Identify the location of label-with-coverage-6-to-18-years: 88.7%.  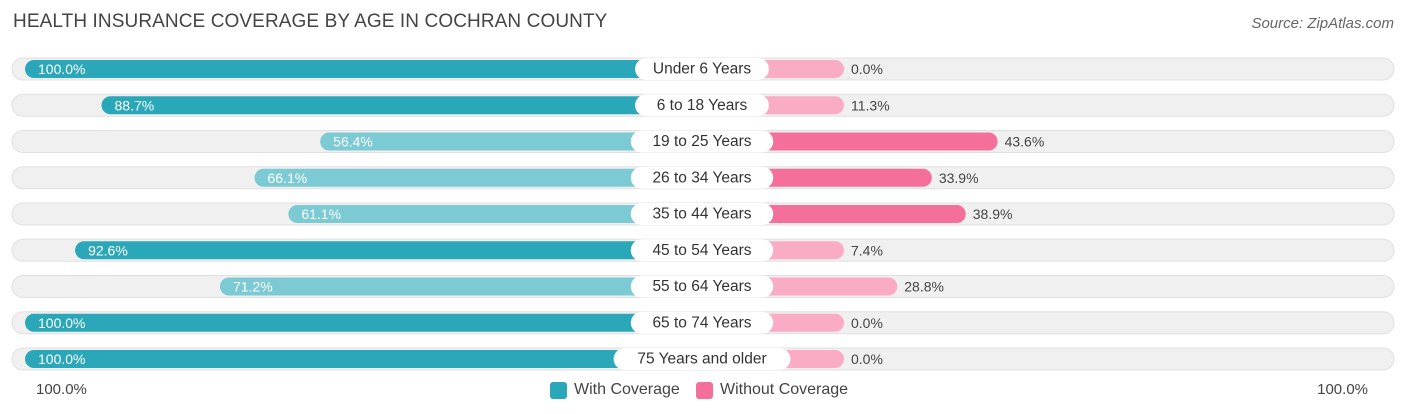
(135, 105).